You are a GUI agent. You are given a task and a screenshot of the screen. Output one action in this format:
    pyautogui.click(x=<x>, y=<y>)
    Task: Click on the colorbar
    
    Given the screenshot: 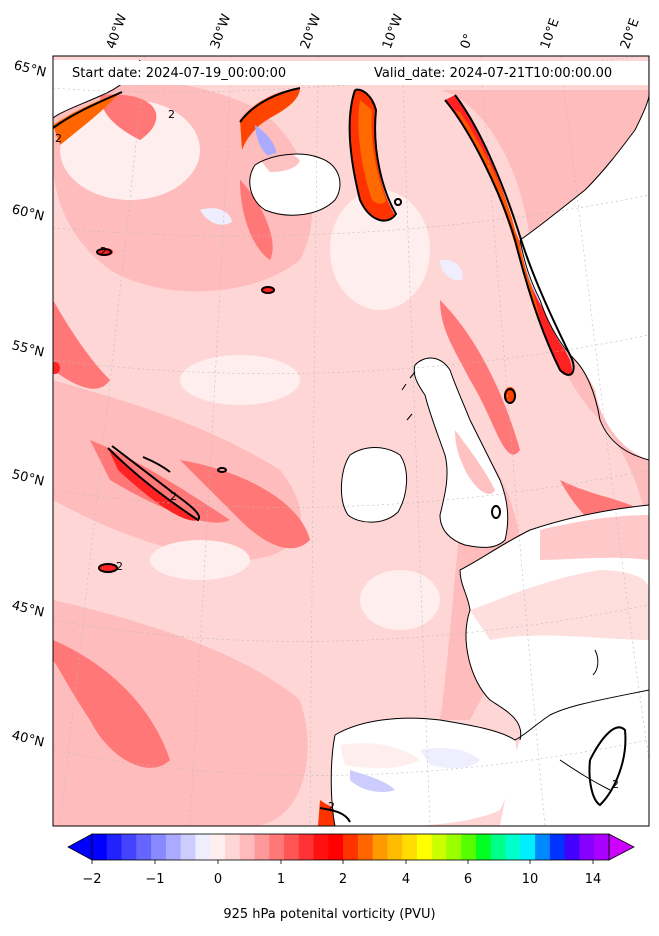 What is the action you would take?
    pyautogui.click(x=351, y=848)
    